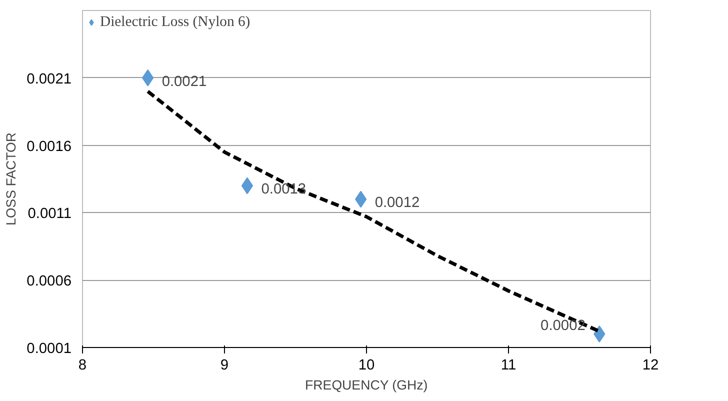  What do you see at coordinates (49, 79) in the screenshot?
I see `y-tick-label: 0.0021` at bounding box center [49, 79].